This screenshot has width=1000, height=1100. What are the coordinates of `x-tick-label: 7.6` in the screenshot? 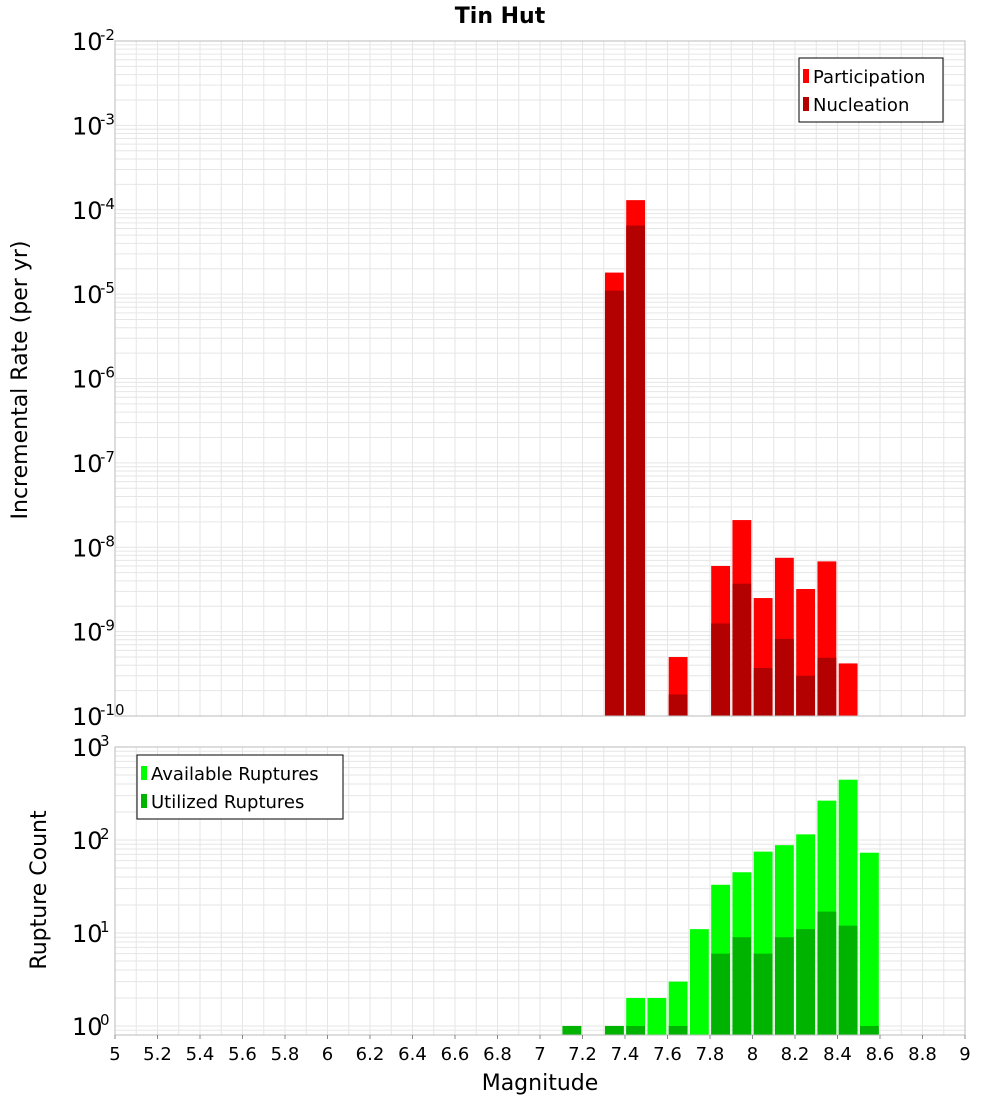 It's located at (667, 1054).